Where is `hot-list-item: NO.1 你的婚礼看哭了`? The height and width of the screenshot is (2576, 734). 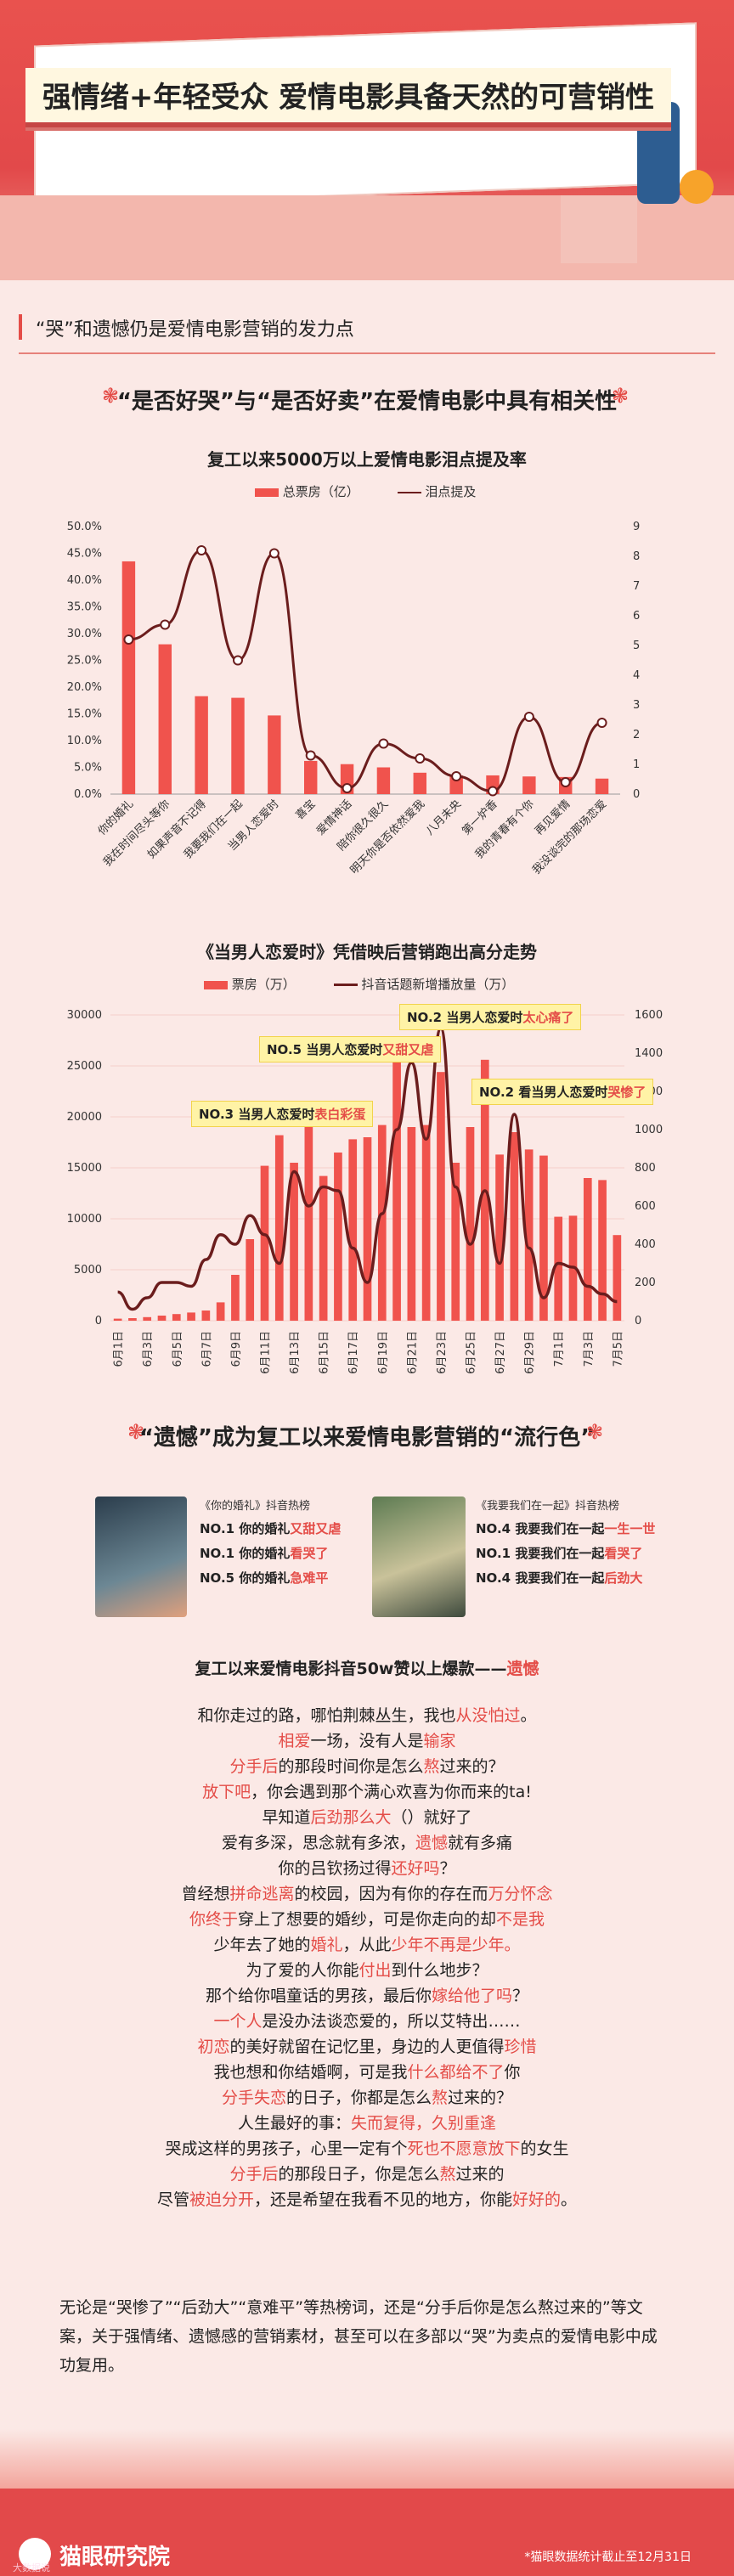 hot-list-item: NO.1 你的婚礼看哭了 is located at coordinates (264, 1553).